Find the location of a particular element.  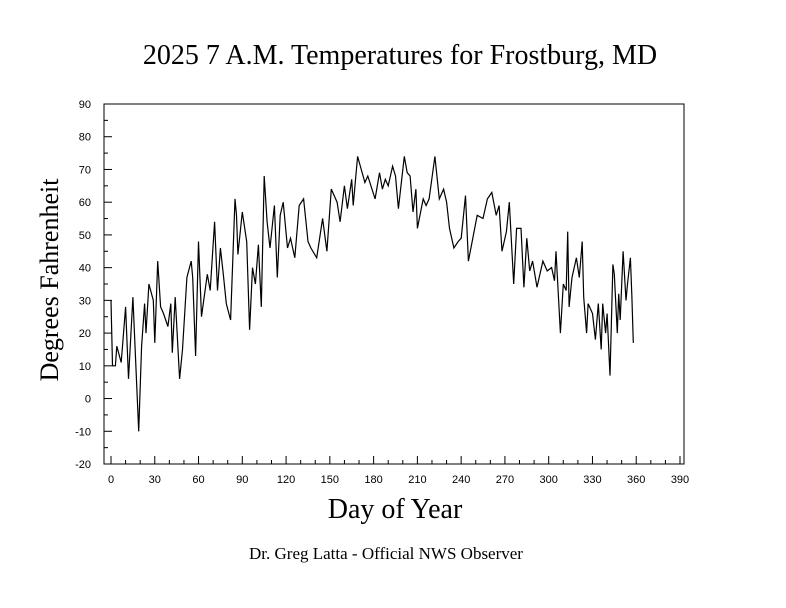

y-tick-label: -10 is located at coordinates (83, 432).